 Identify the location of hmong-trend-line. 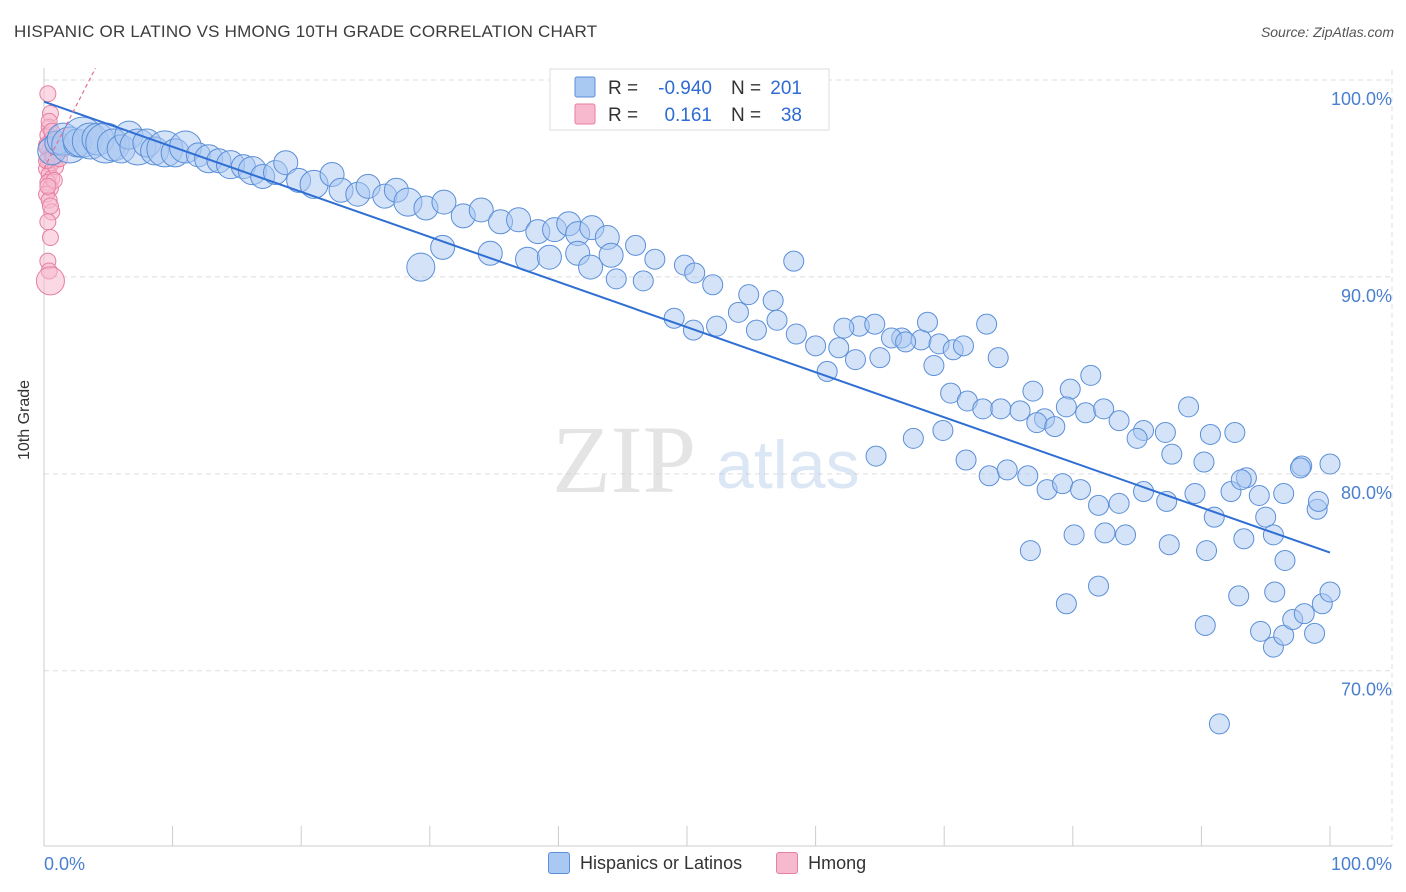
(69, 118).